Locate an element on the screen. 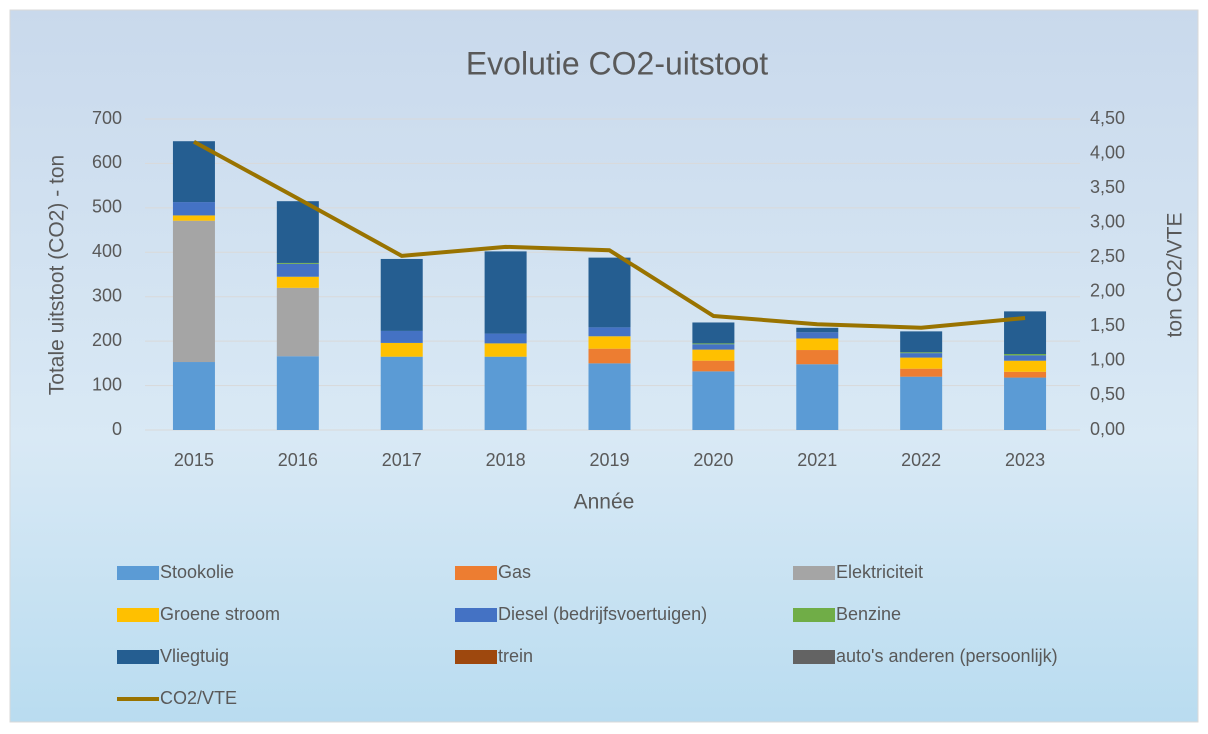  legend-label: Diesel (bedrijfsvoertuigen) is located at coordinates (602, 614).